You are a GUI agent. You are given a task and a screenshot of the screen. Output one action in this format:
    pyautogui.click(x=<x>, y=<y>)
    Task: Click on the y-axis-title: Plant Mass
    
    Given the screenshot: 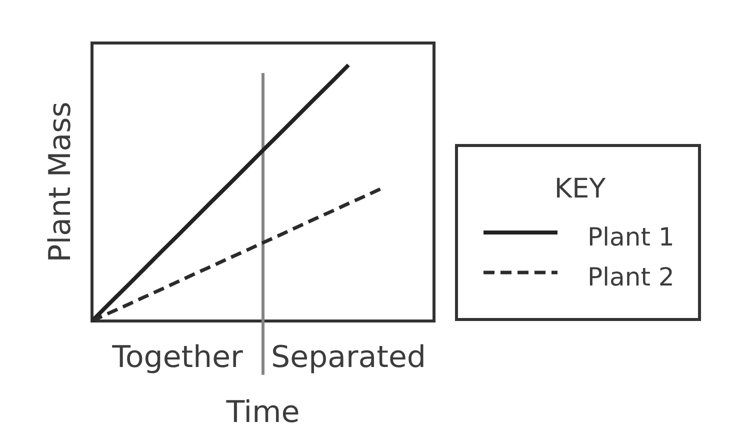 What is the action you would take?
    pyautogui.click(x=58, y=181)
    